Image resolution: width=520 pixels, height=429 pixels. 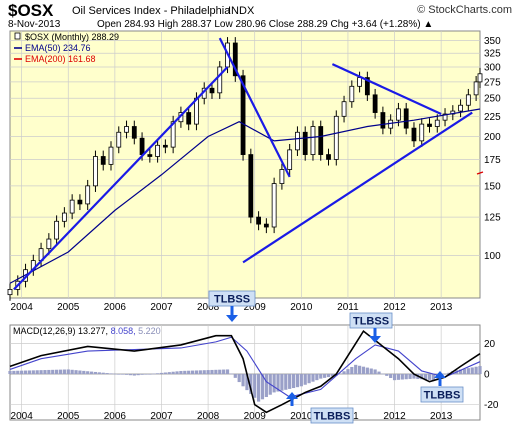 What do you see at coordinates (241, 11) in the screenshot?
I see `exchange-label: INDX` at bounding box center [241, 11].